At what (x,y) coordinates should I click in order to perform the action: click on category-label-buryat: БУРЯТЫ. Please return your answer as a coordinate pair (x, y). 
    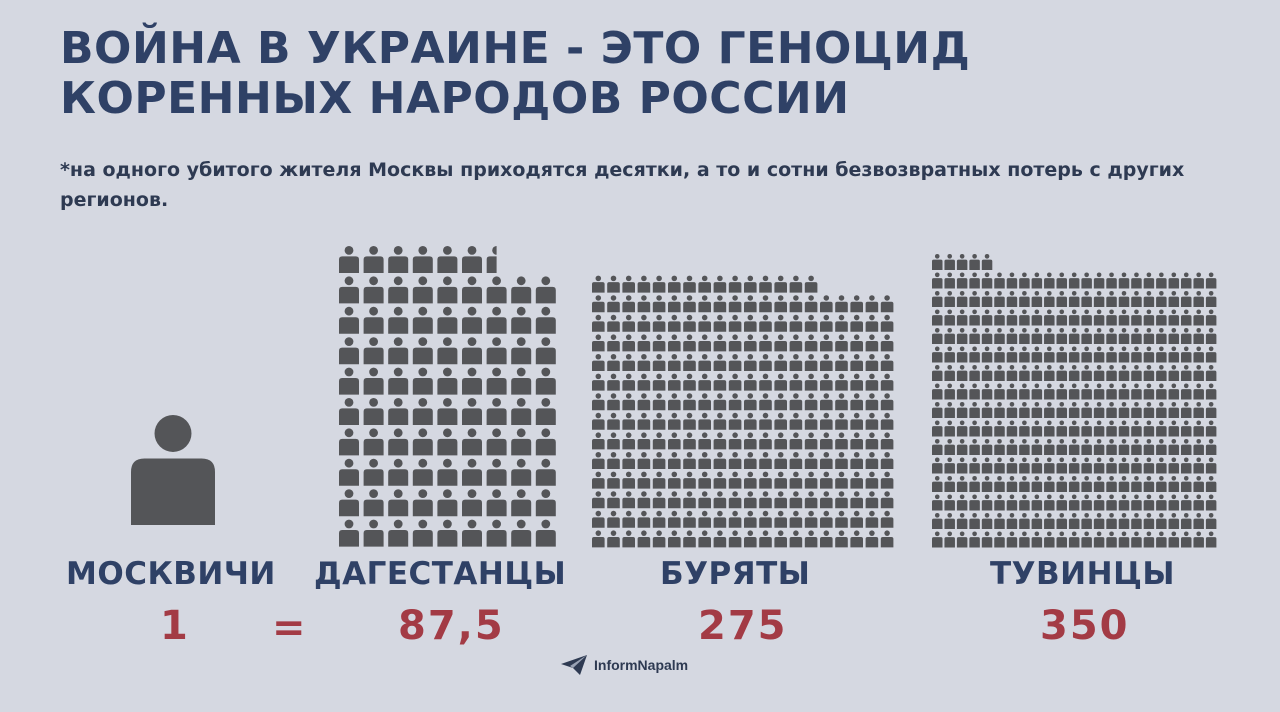
    Looking at the image, I should click on (735, 574).